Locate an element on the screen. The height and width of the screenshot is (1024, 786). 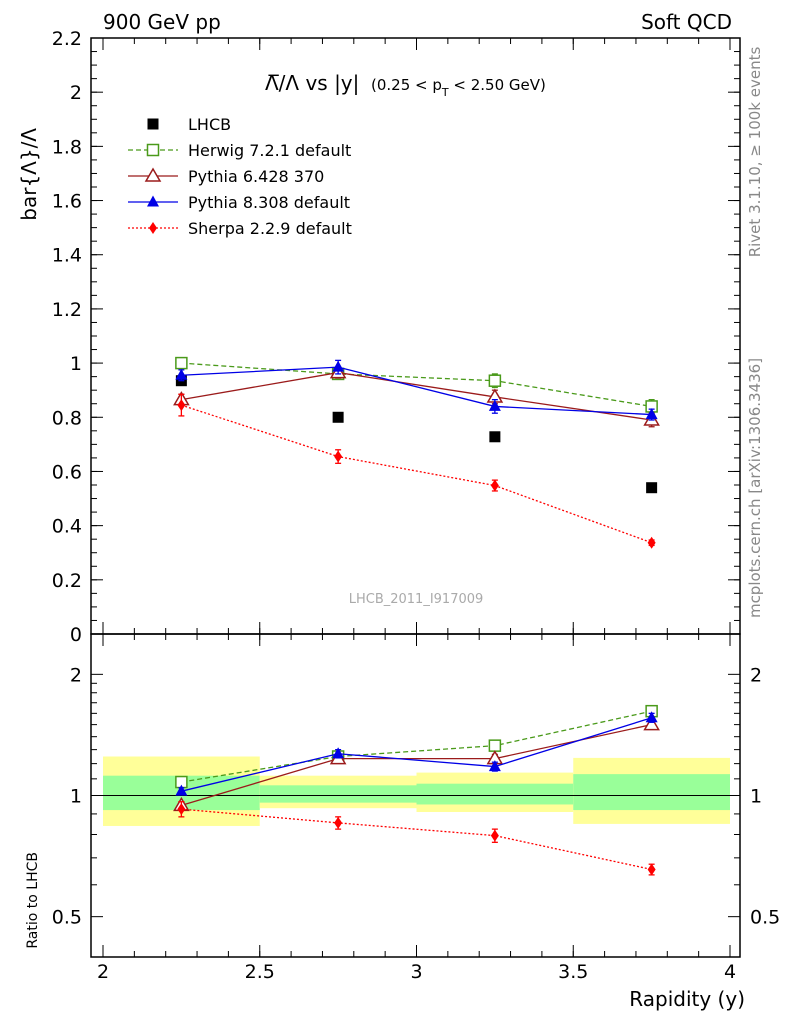
ratio-series-pythia8 is located at coordinates (416, 753).